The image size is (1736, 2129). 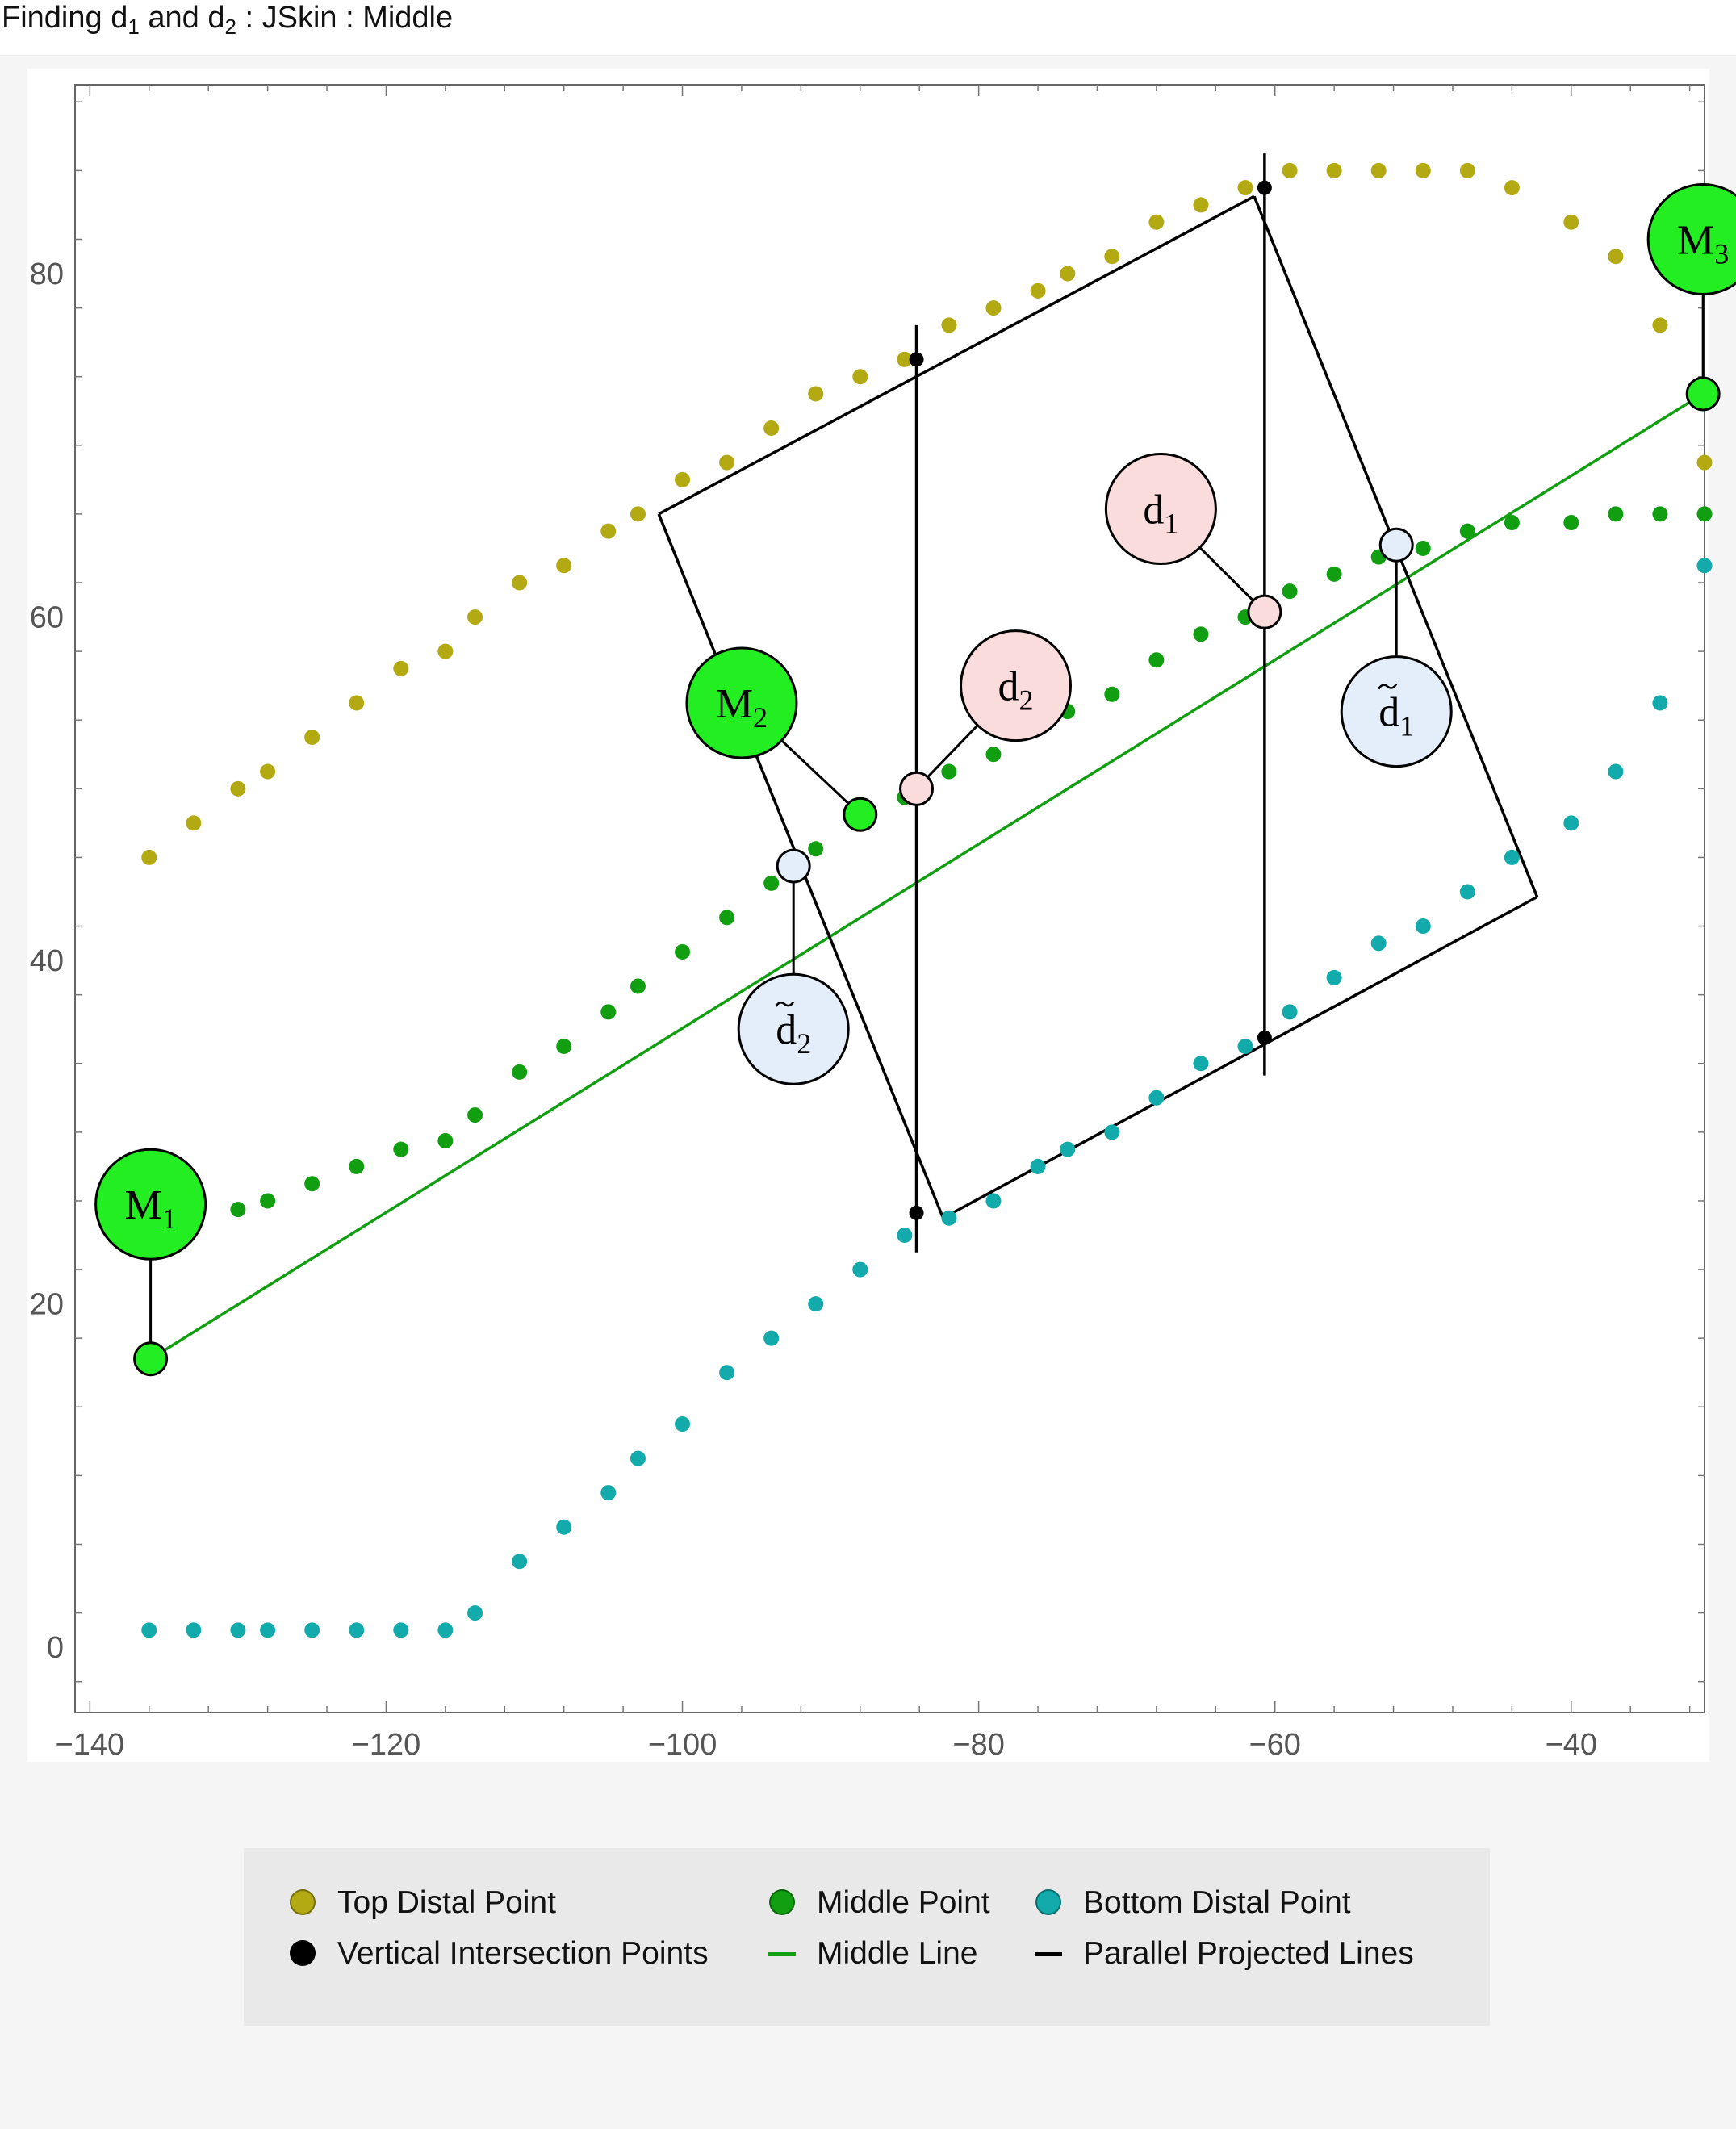 What do you see at coordinates (682, 1745) in the screenshot?
I see `x-tick-label: −100` at bounding box center [682, 1745].